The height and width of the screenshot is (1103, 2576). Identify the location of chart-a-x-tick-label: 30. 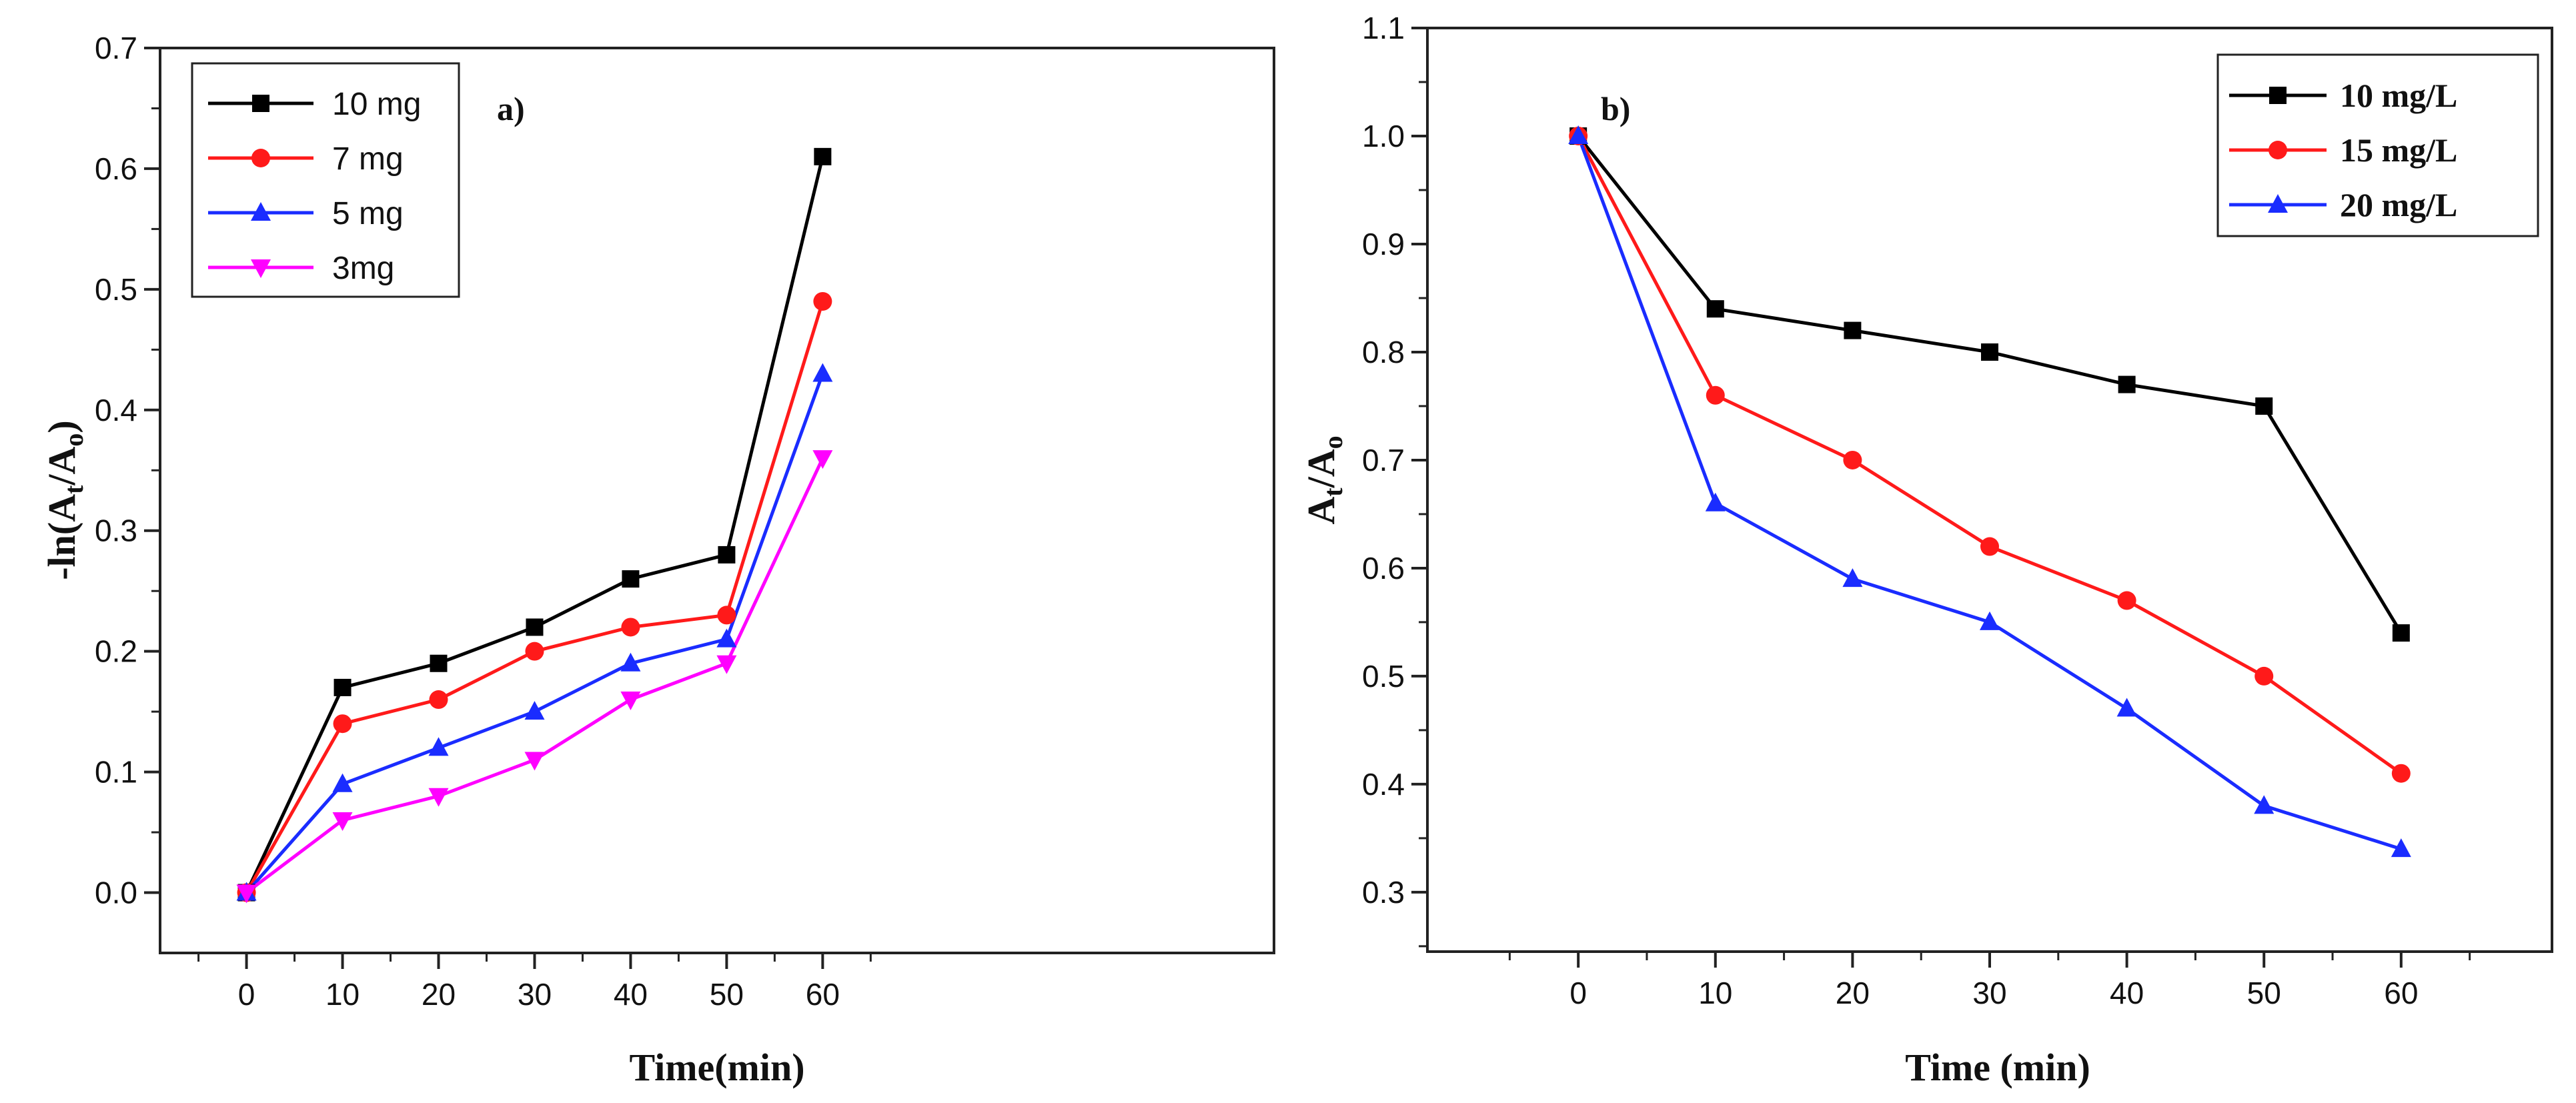
(535, 994).